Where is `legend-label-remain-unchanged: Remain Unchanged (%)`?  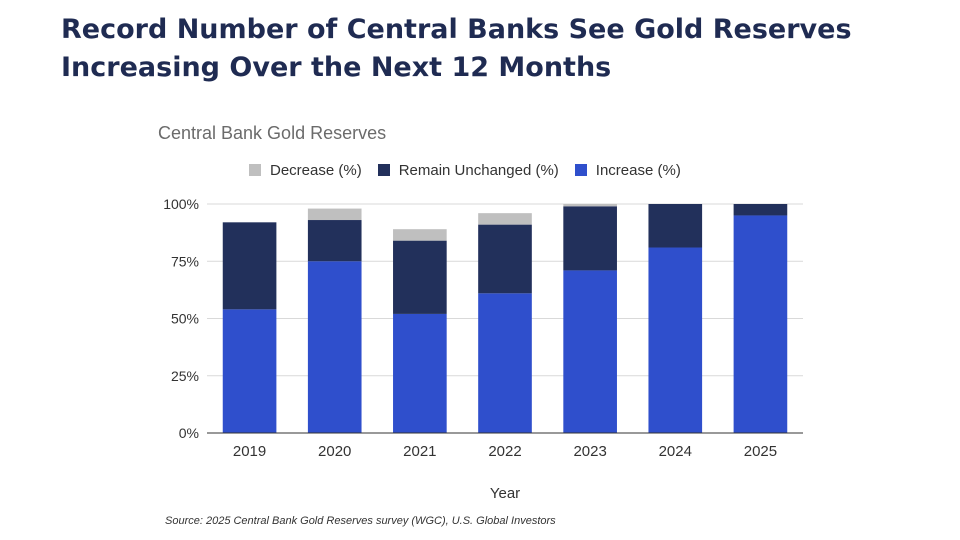
legend-label-remain-unchanged: Remain Unchanged (%) is located at coordinates (478, 170).